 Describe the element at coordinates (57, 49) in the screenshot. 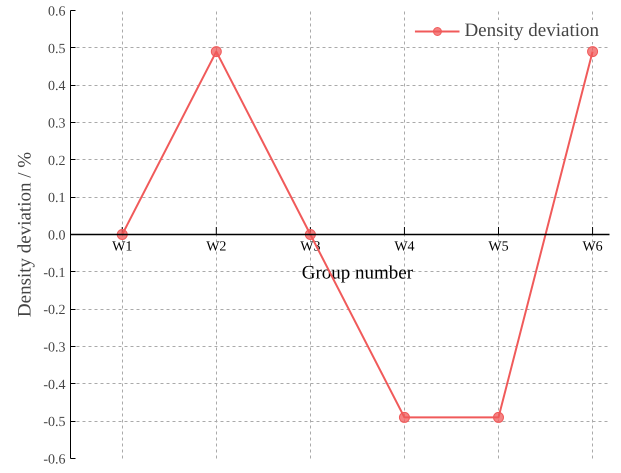

I see `y-tick-label: 0.5` at that location.